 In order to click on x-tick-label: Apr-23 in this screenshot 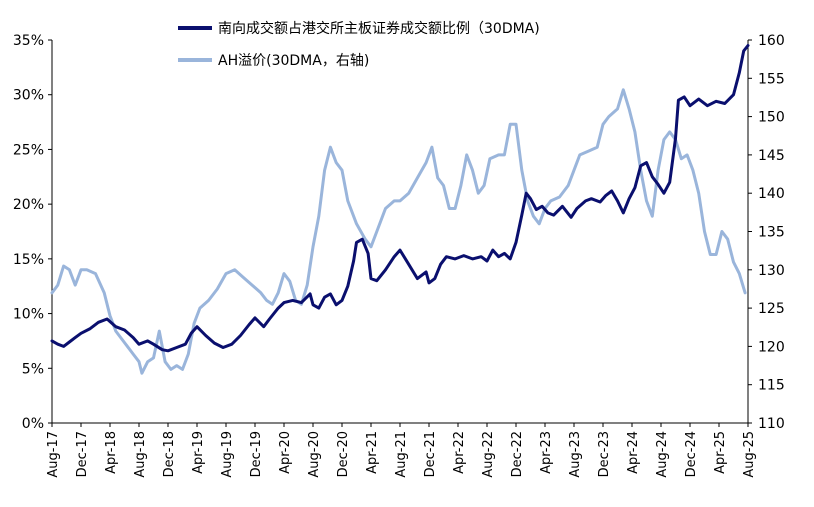, I will do `click(546, 452)`.